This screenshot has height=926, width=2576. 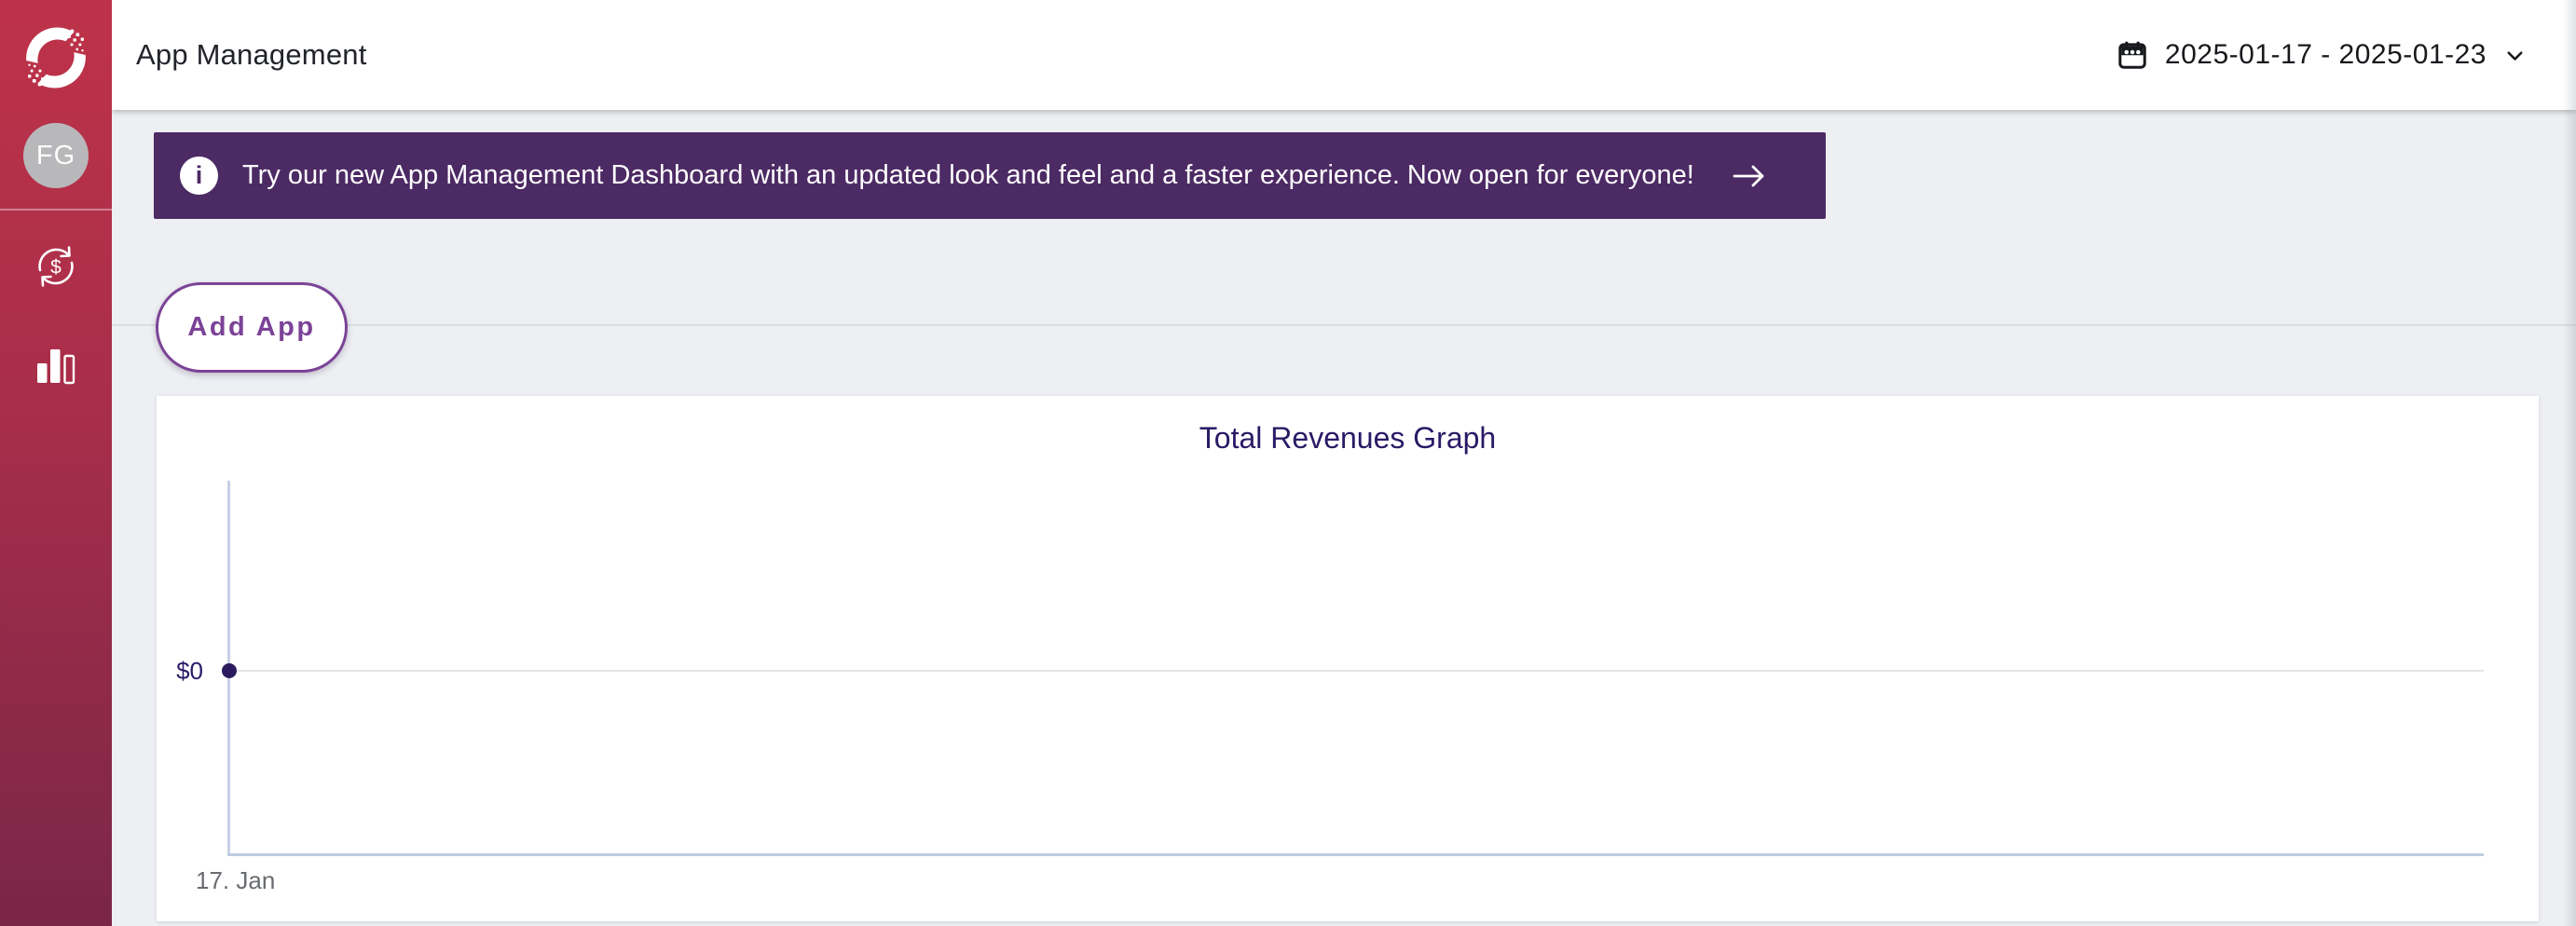 I want to click on sidebar: FG $, so click(x=56, y=463).